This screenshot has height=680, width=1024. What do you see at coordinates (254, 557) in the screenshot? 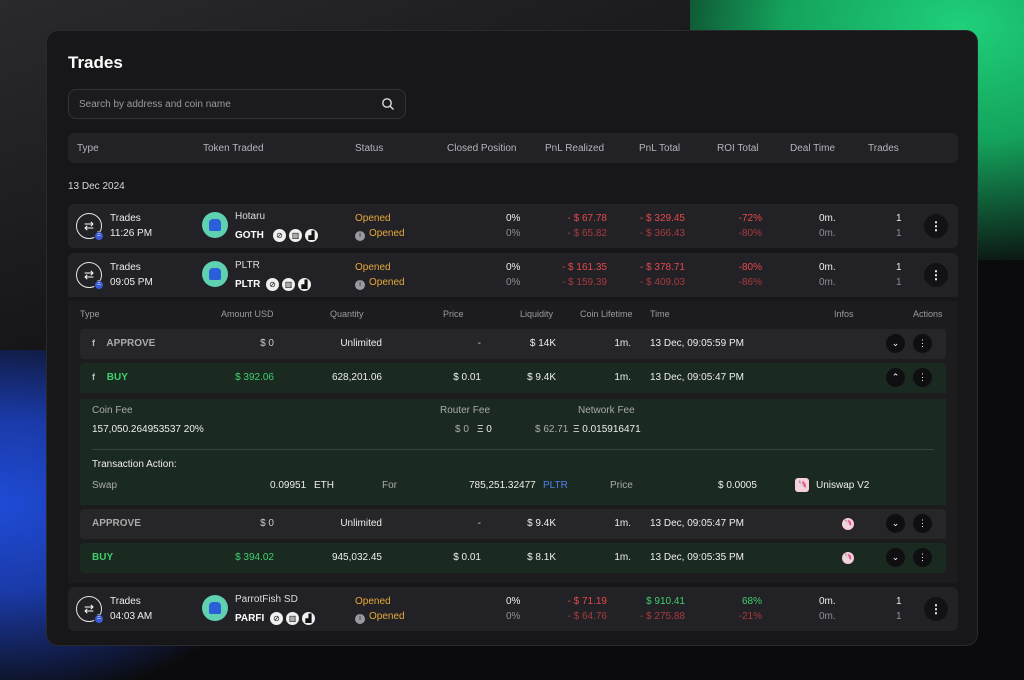
I see `tx-amount: $ 394.02` at bounding box center [254, 557].